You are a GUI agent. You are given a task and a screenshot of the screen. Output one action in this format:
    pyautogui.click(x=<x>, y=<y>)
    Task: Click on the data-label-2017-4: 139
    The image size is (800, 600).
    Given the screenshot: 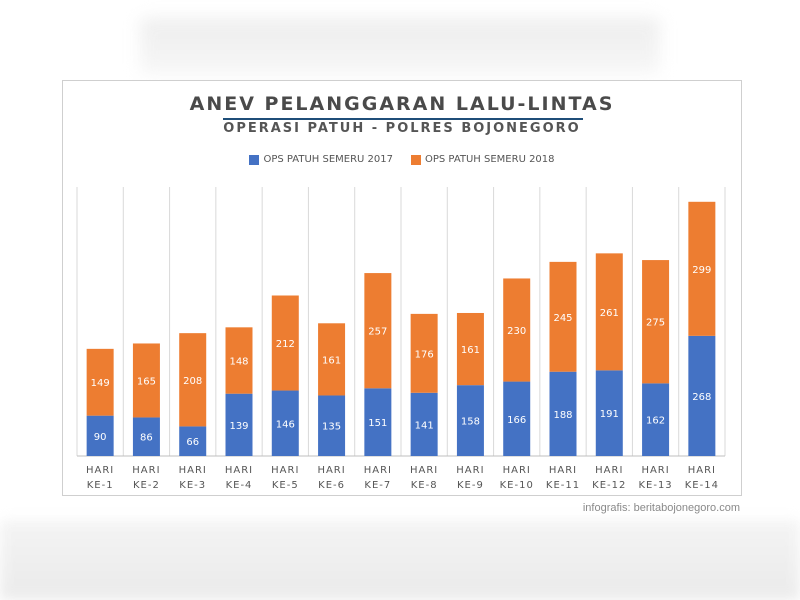 What is the action you would take?
    pyautogui.click(x=238, y=426)
    